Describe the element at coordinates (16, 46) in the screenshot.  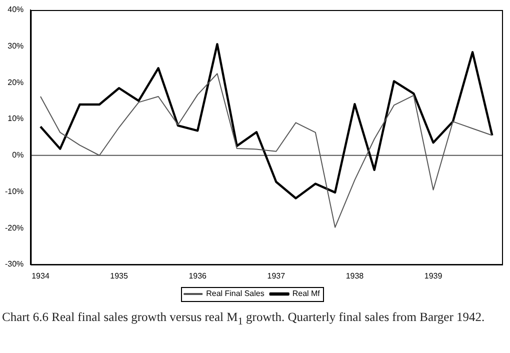
I see `y-tick-label: 30%` at that location.